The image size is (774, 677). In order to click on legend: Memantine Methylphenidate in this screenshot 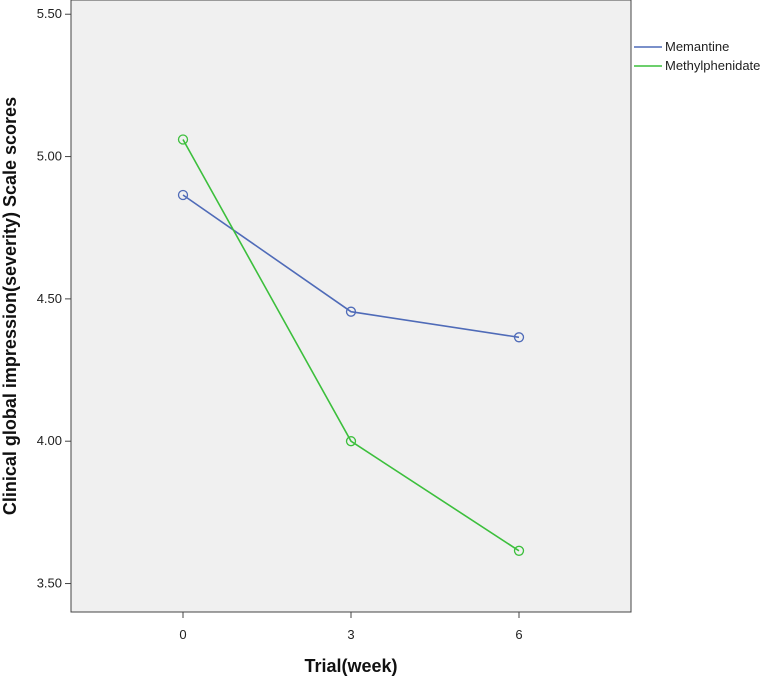, I will do `click(697, 56)`.